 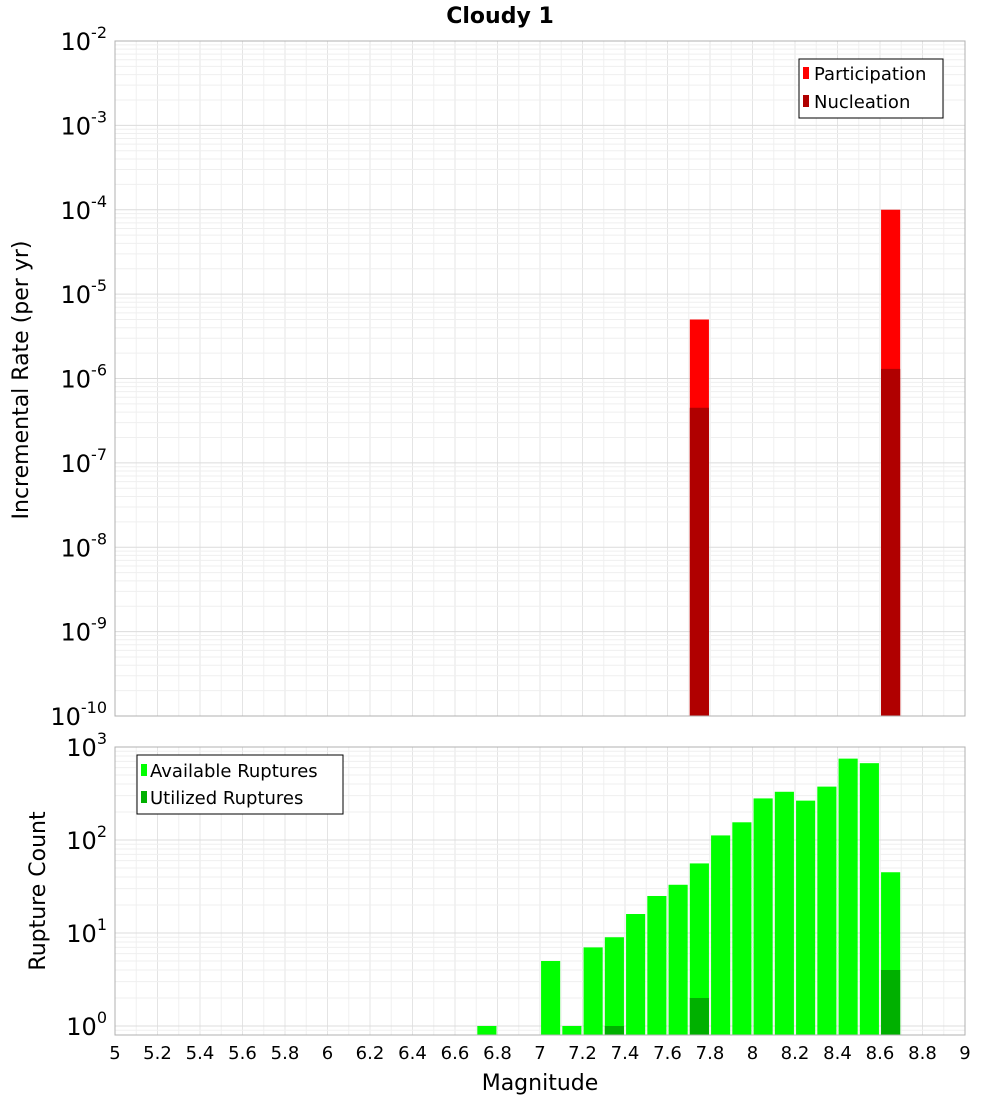 I want to click on top-y-tick-label: 10⁻⁵, so click(x=84, y=292).